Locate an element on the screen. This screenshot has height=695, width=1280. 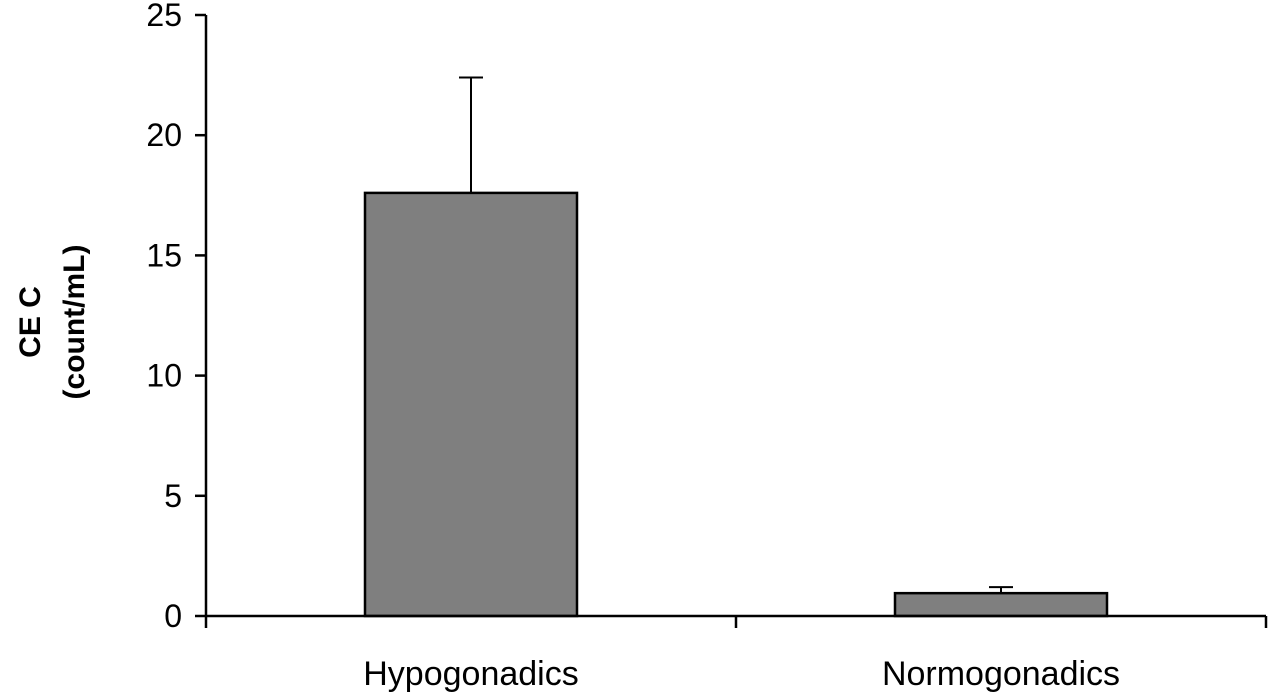
x-labels-group: Hypogonadics Normogonadics is located at coordinates (741, 674).